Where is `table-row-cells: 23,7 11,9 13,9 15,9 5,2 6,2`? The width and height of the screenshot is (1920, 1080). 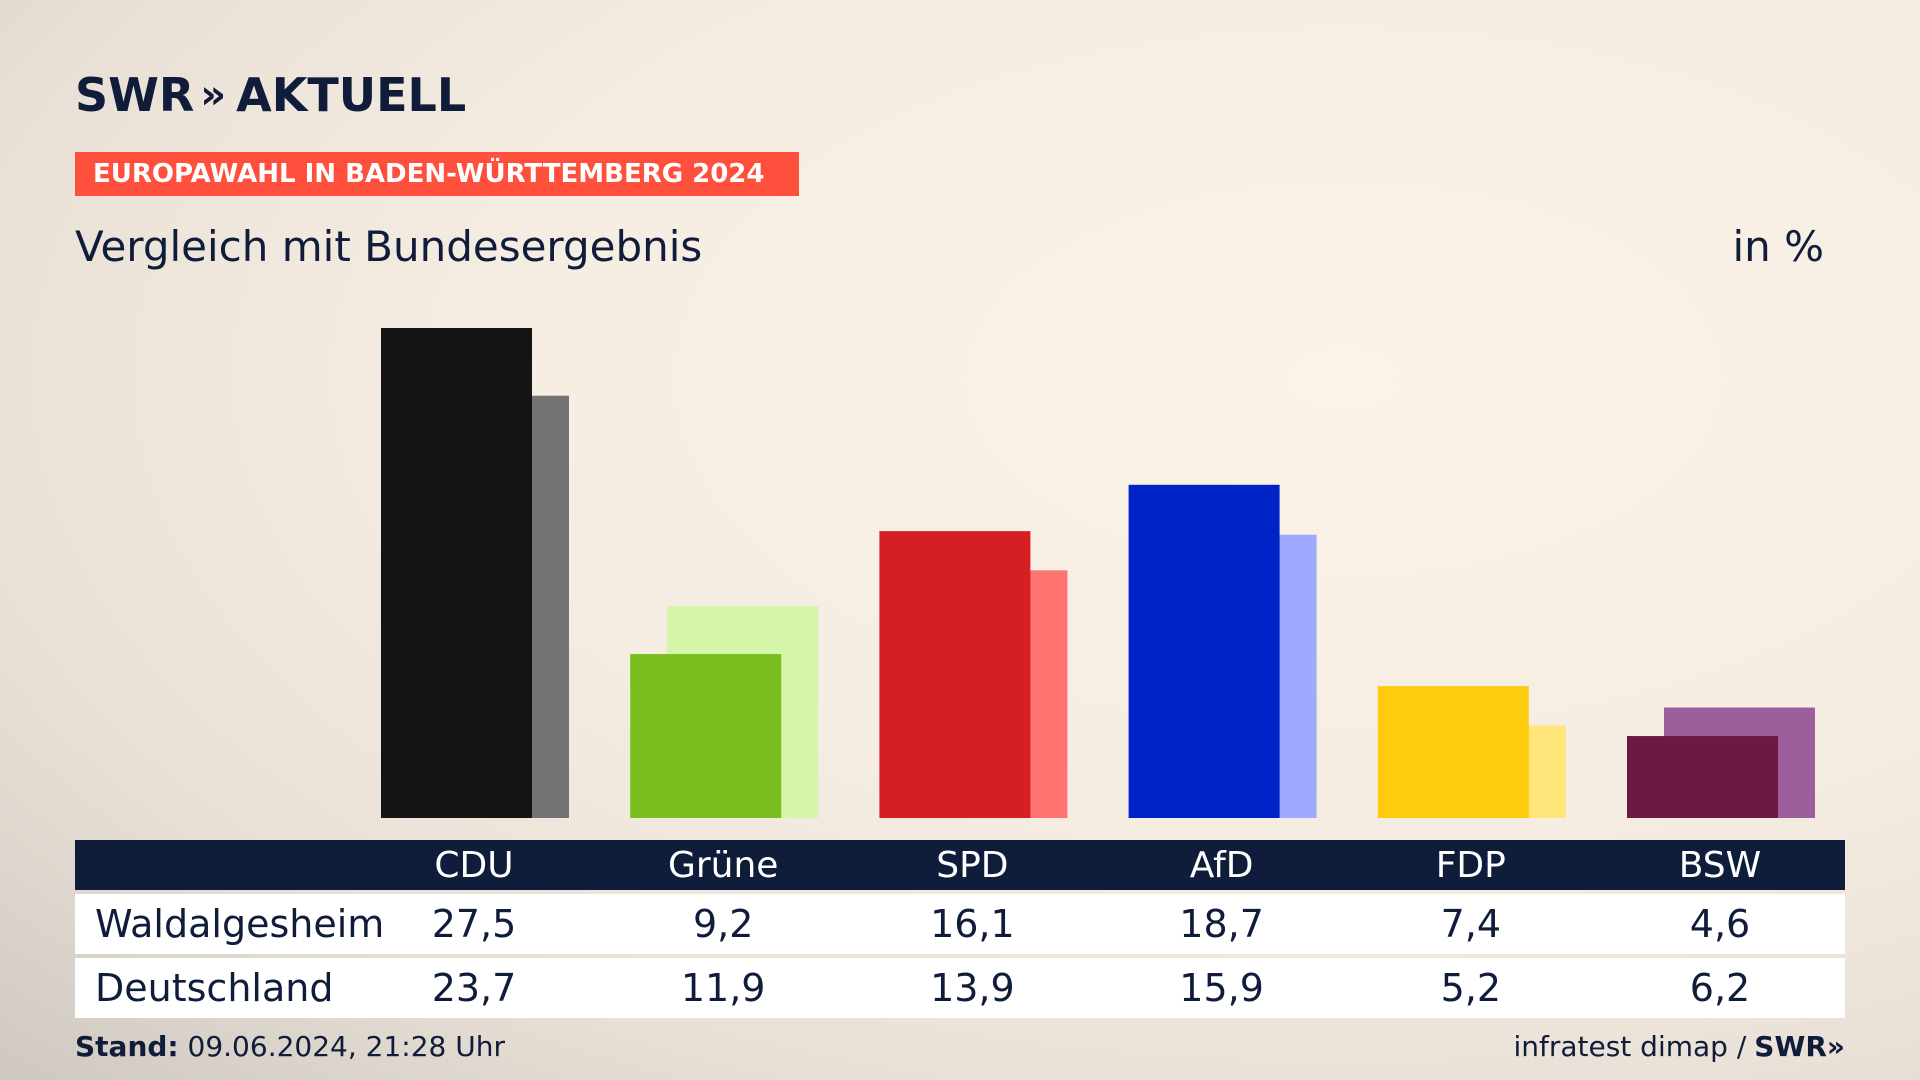 table-row-cells: 23,7 11,9 13,9 15,9 5,2 6,2 is located at coordinates (1092, 988).